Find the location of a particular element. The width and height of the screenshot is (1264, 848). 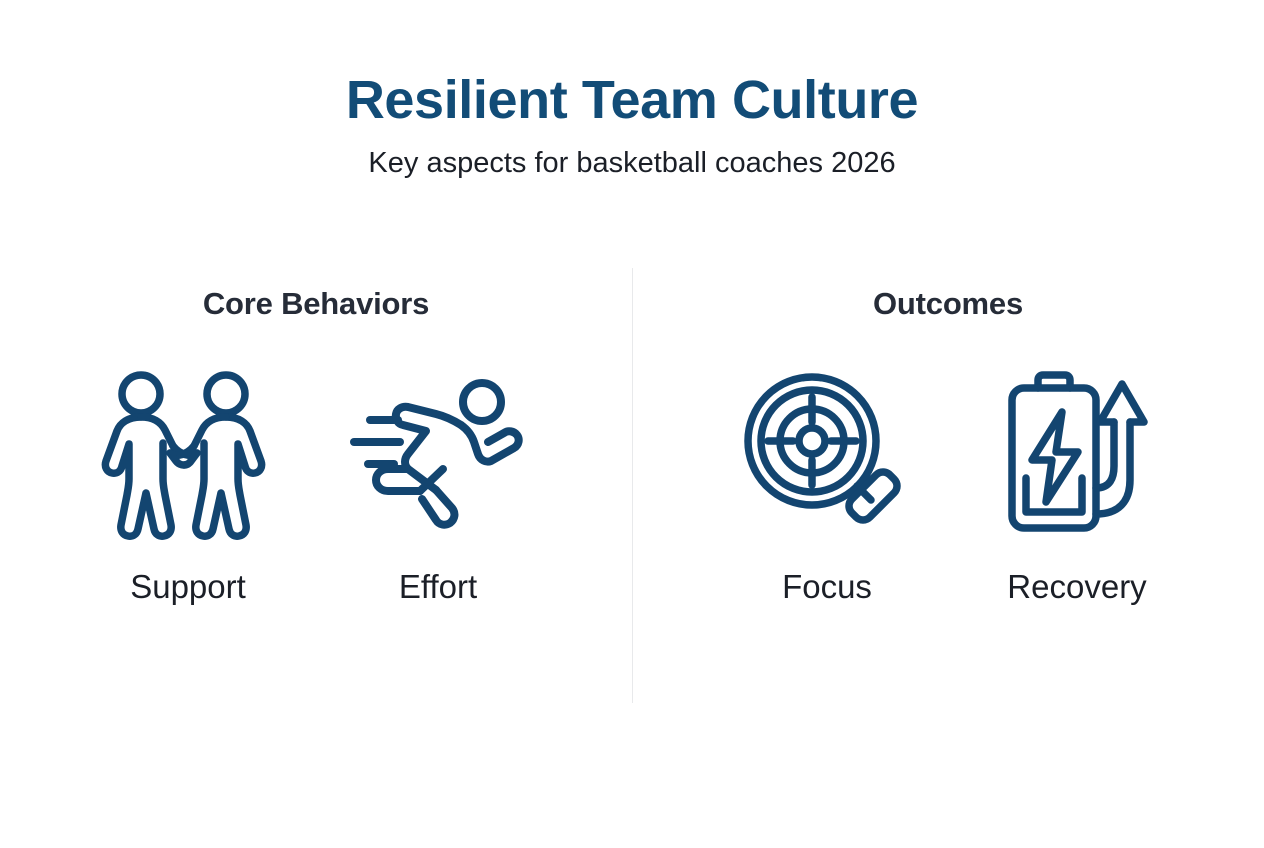

handshake-people-icon is located at coordinates (188, 456).